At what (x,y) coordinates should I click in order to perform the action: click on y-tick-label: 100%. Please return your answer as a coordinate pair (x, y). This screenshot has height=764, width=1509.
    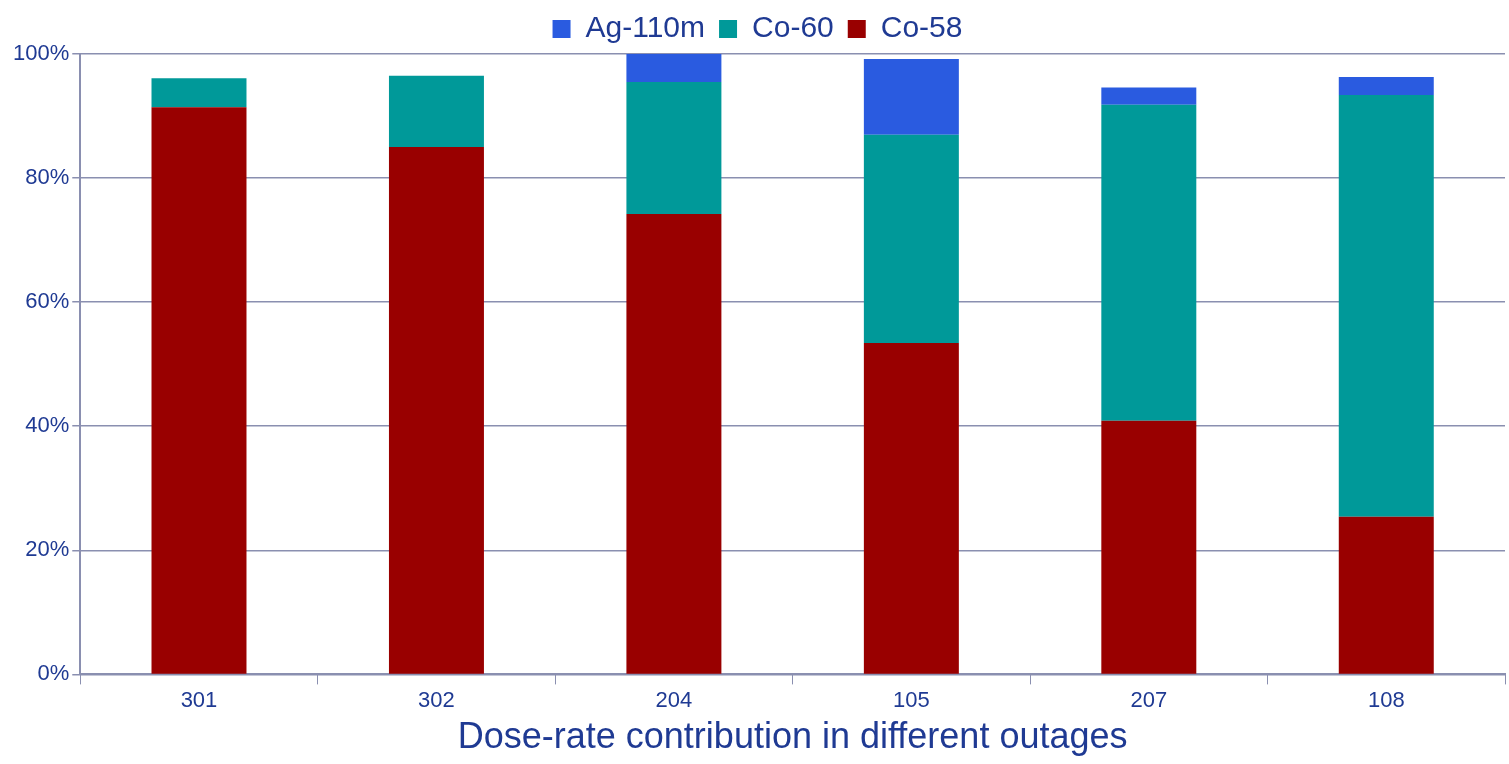
    Looking at the image, I should click on (41, 53).